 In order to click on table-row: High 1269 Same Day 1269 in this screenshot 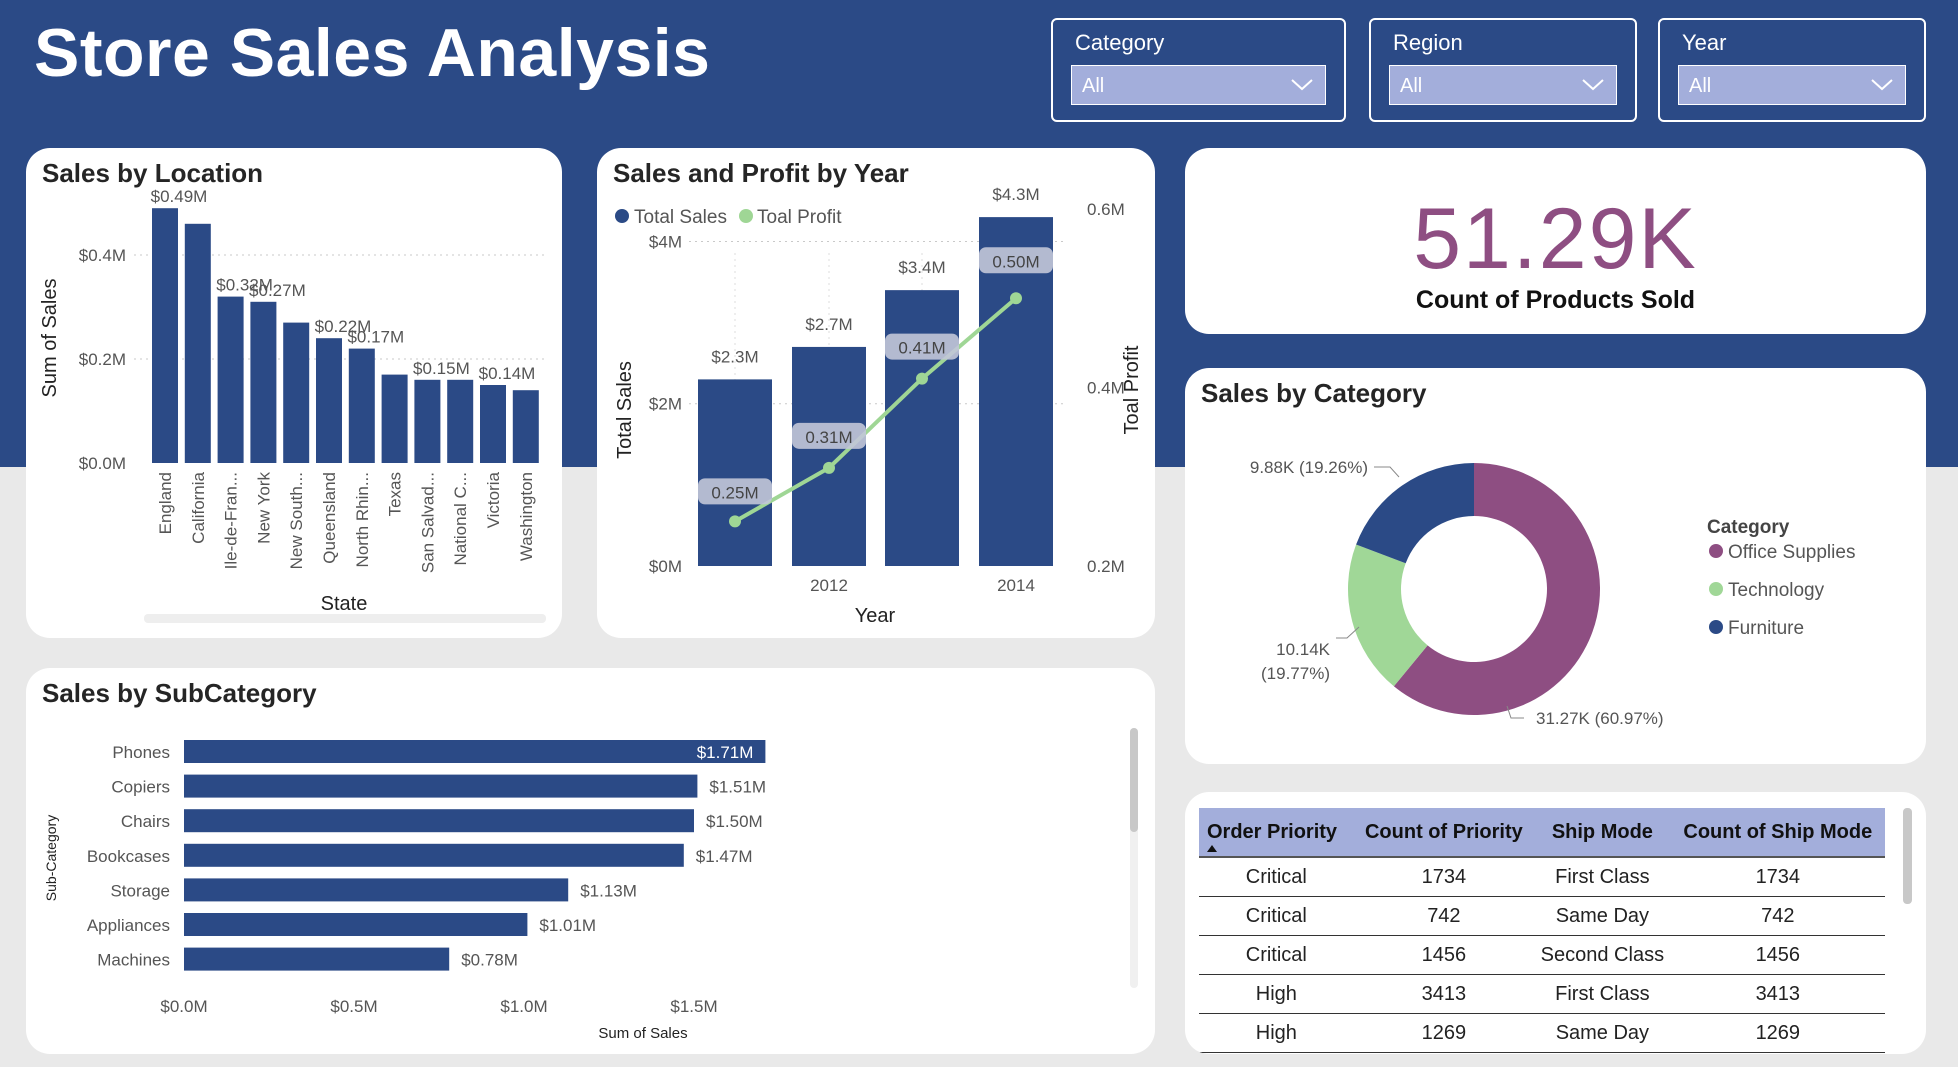, I will do `click(1542, 1033)`.